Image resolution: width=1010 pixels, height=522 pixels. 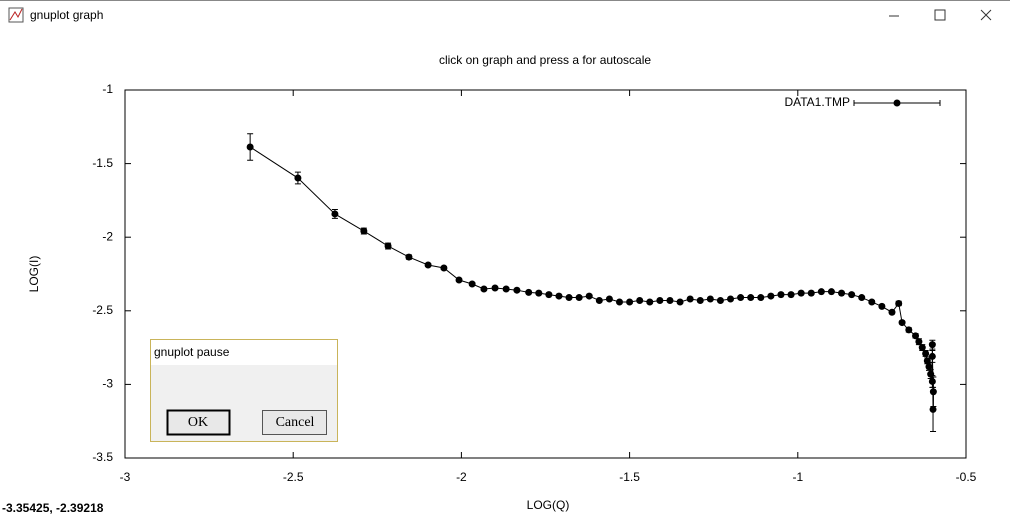 I want to click on y-axis-label: LOG(I), so click(x=34, y=274).